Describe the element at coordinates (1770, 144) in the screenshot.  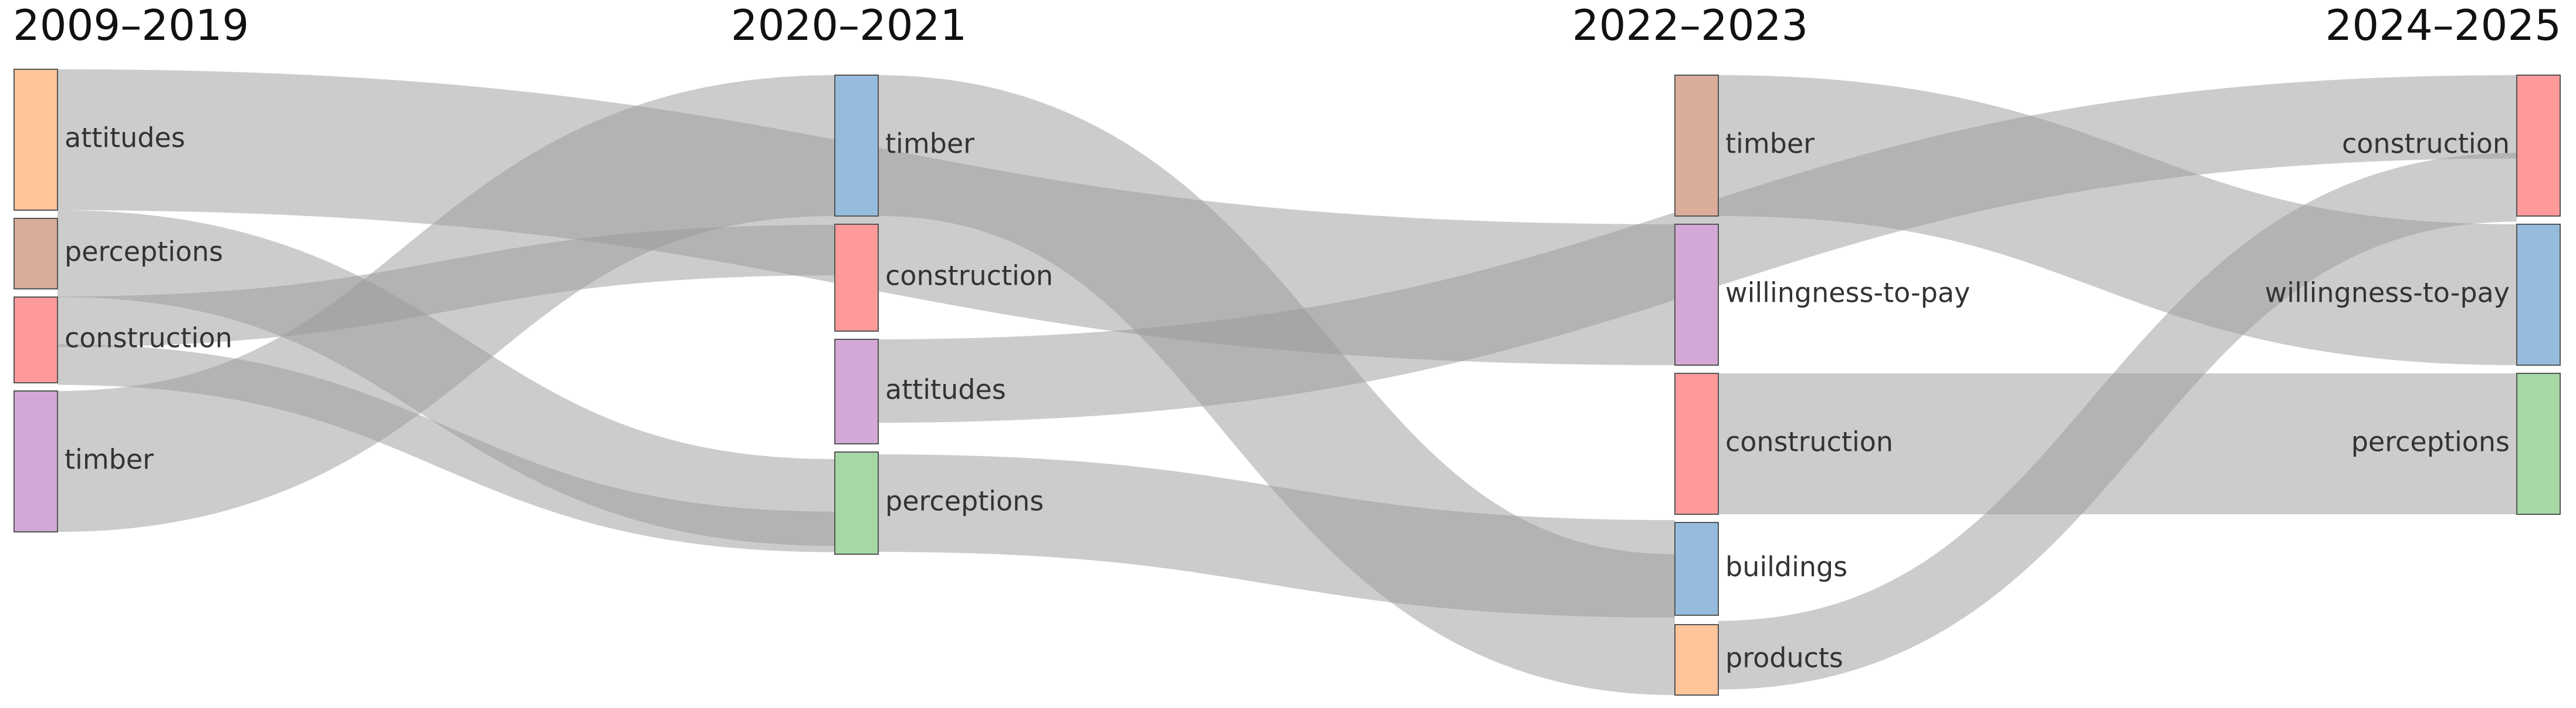
I see `node-label-c2-timber: timber` at that location.